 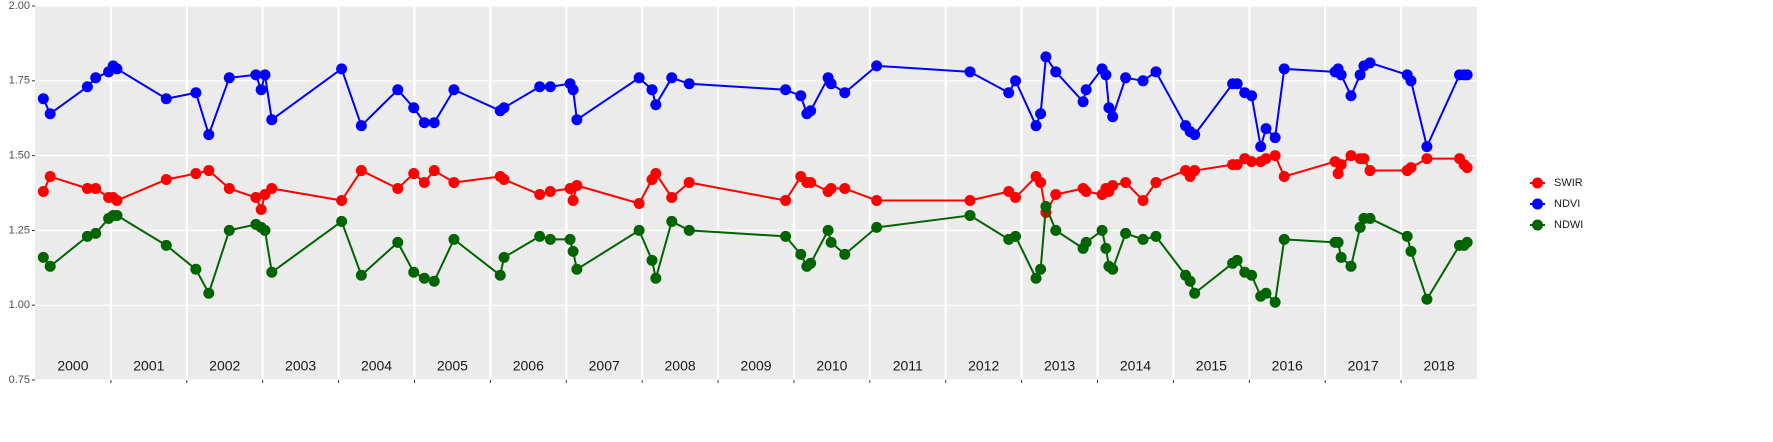 What do you see at coordinates (1568, 183) in the screenshot?
I see `legend-label: SWIR` at bounding box center [1568, 183].